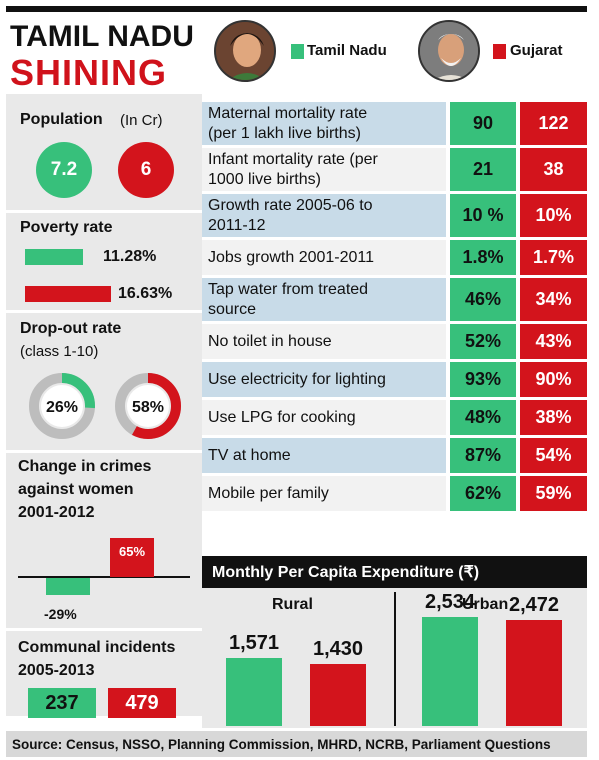  I want to click on gujarat-indicator-value: 34%, so click(553, 299).